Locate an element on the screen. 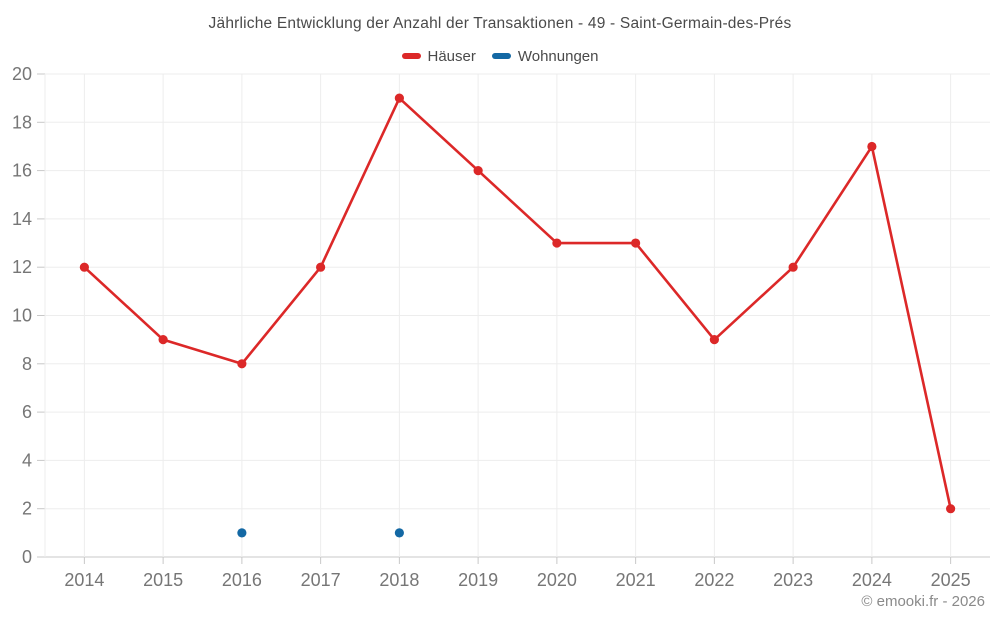 This screenshot has height=625, width=1000. x-tick-label: 2015 is located at coordinates (163, 580).